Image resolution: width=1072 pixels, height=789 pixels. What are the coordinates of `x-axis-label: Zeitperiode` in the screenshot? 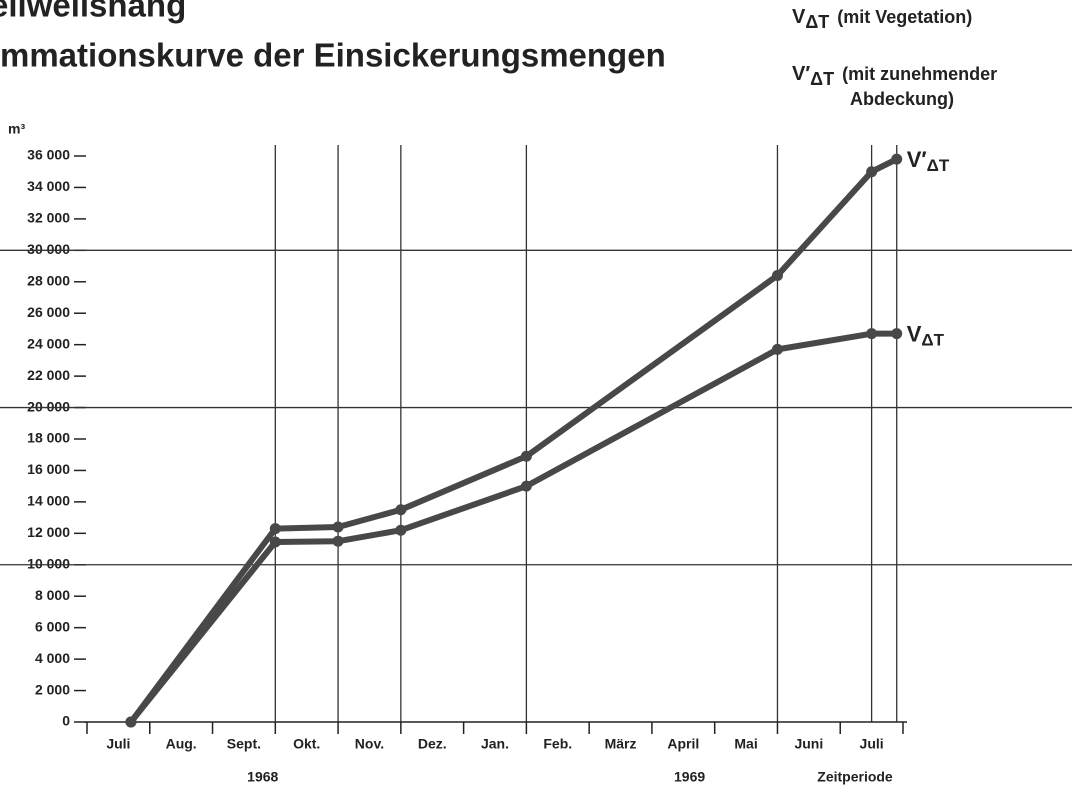 It's located at (855, 777).